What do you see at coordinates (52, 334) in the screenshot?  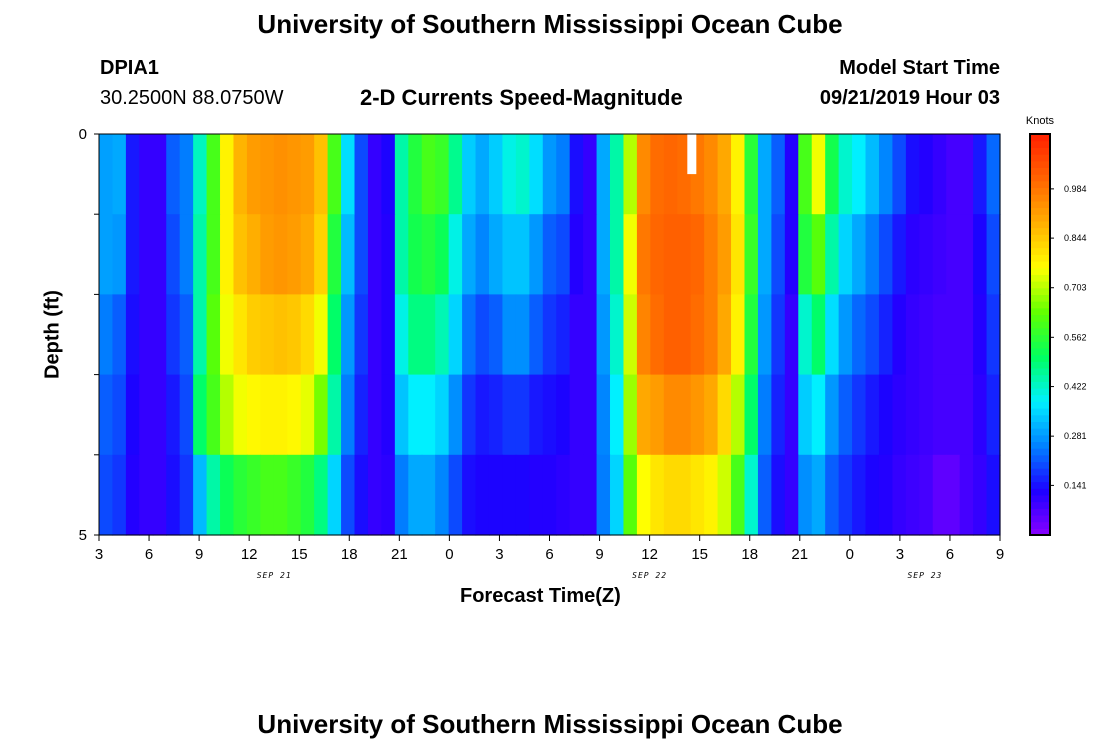 I see `y-axis-label: Depth (ft)` at bounding box center [52, 334].